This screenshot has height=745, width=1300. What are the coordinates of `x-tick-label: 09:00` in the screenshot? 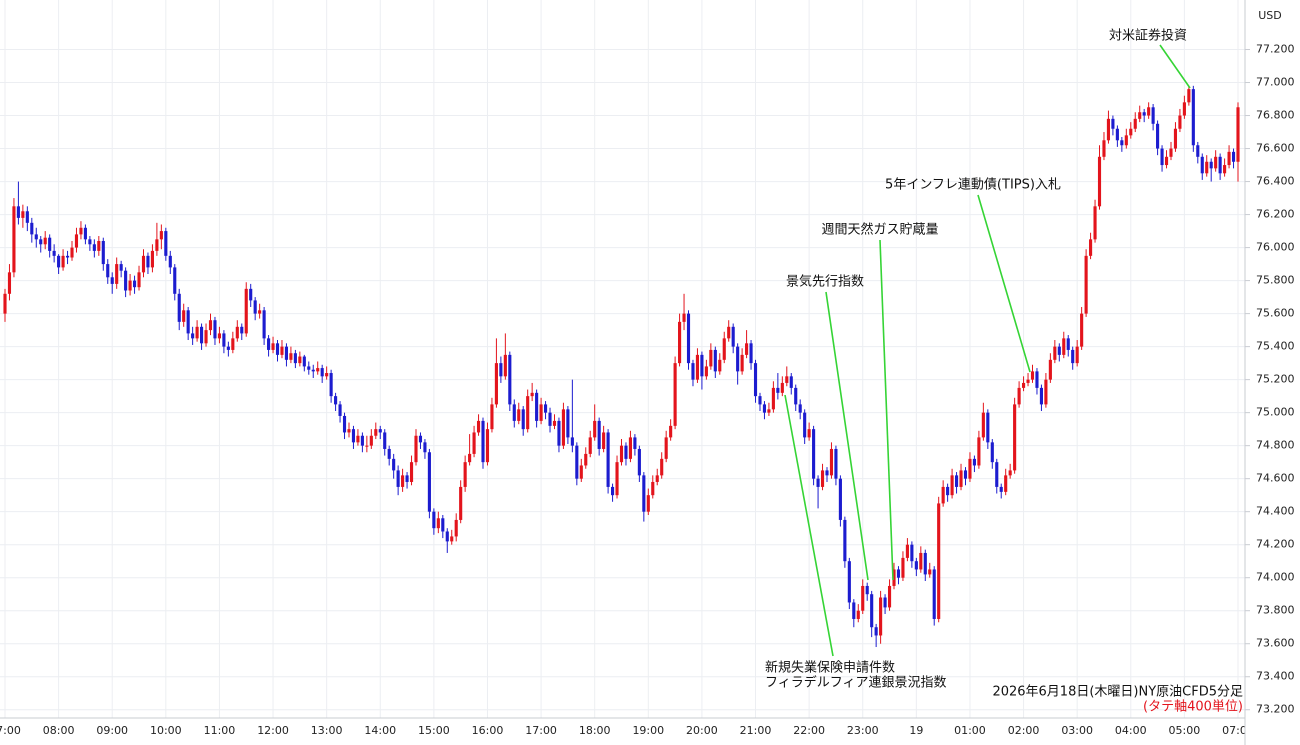 It's located at (112, 730).